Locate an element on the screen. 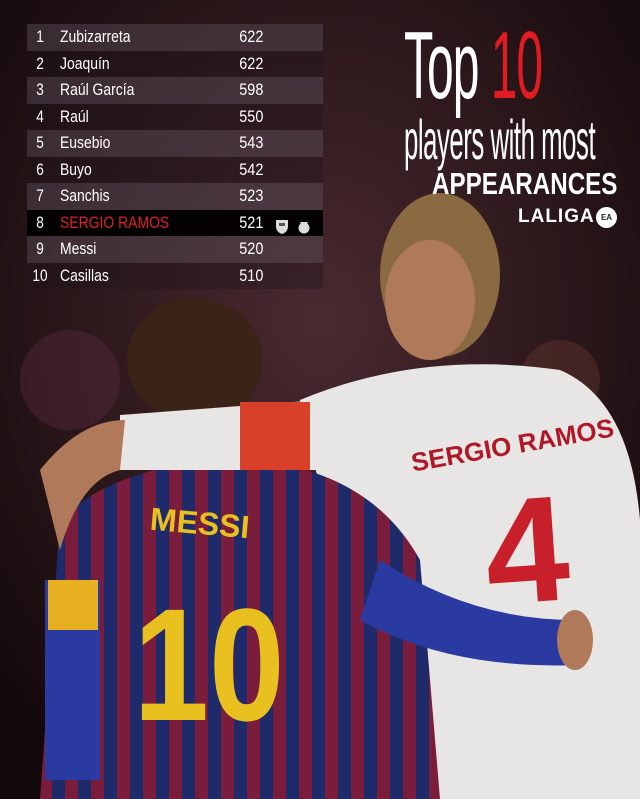 The width and height of the screenshot is (640, 799). player-name: Sanchis is located at coordinates (85, 195).